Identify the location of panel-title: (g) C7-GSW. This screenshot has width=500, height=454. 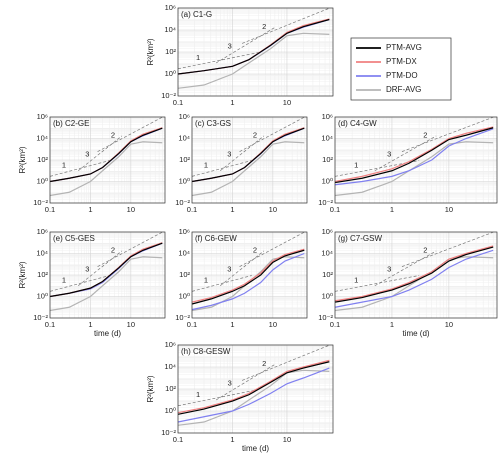
(360, 238).